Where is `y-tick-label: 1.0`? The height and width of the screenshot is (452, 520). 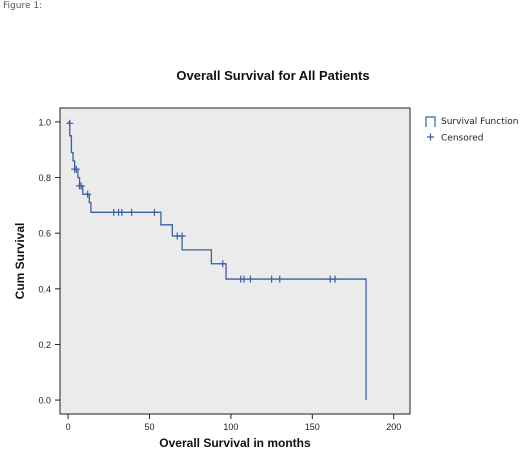 y-tick-label: 1.0 is located at coordinates (44, 122).